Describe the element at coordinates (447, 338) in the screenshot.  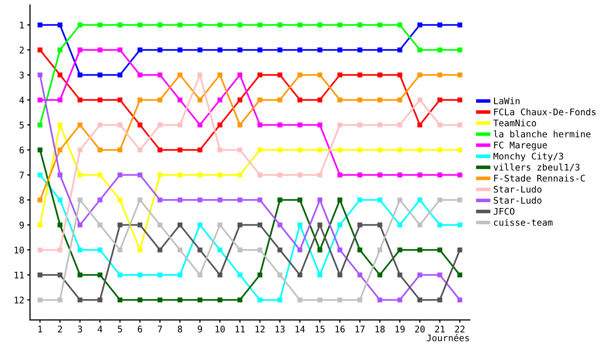
I see `x-axis-title: Journées` at that location.